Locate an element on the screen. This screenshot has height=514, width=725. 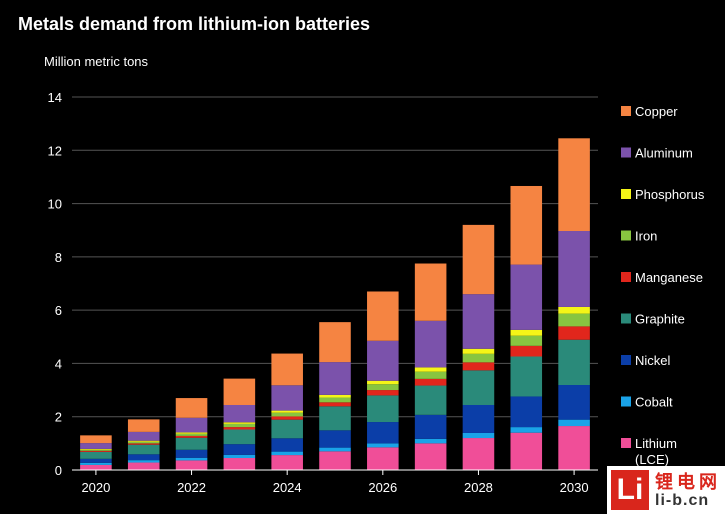
y-tick-labels: 0 2 4 6 8 10 12 14 is located at coordinates (55, 284).